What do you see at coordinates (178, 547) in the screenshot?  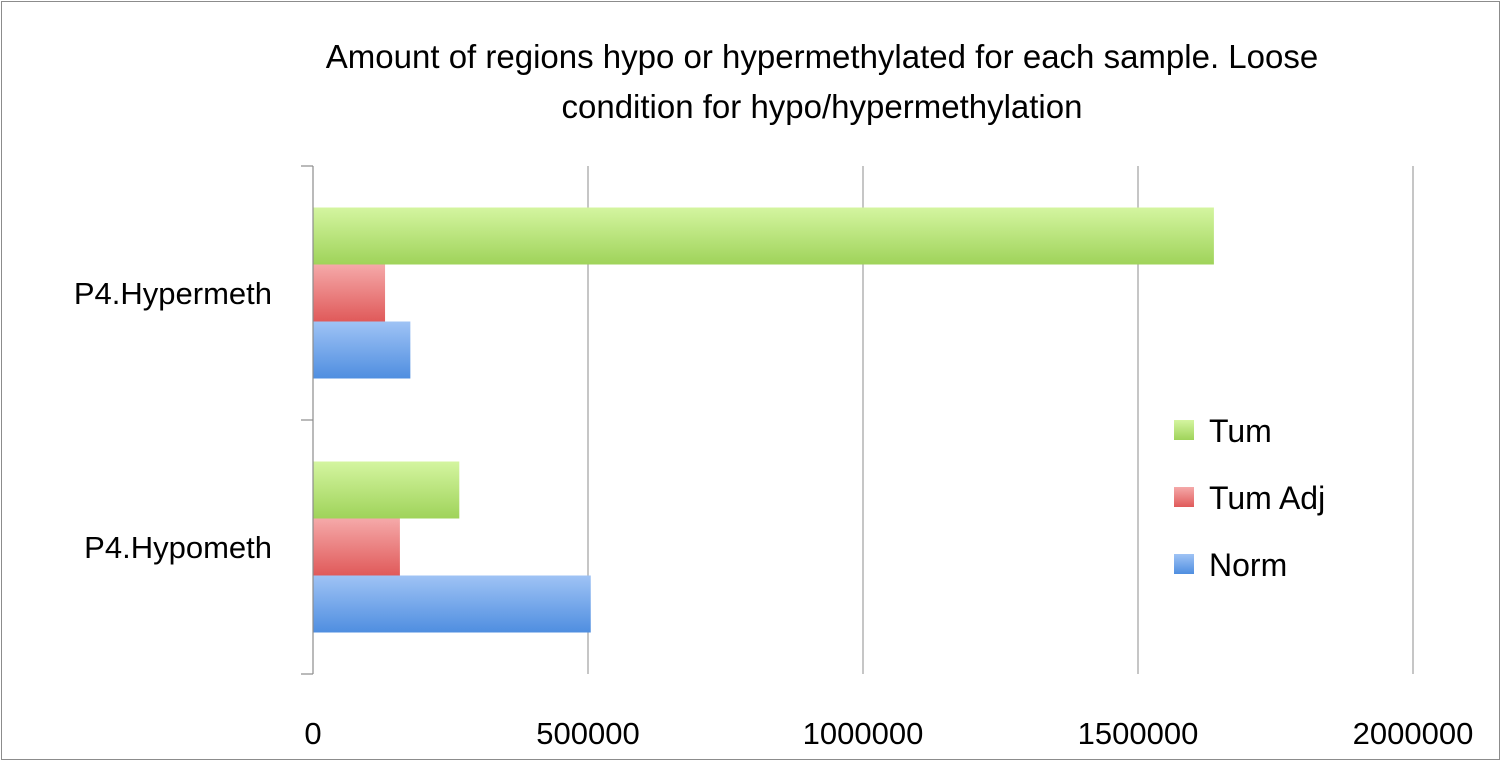 I see `category-label: P4.Hypometh` at bounding box center [178, 547].